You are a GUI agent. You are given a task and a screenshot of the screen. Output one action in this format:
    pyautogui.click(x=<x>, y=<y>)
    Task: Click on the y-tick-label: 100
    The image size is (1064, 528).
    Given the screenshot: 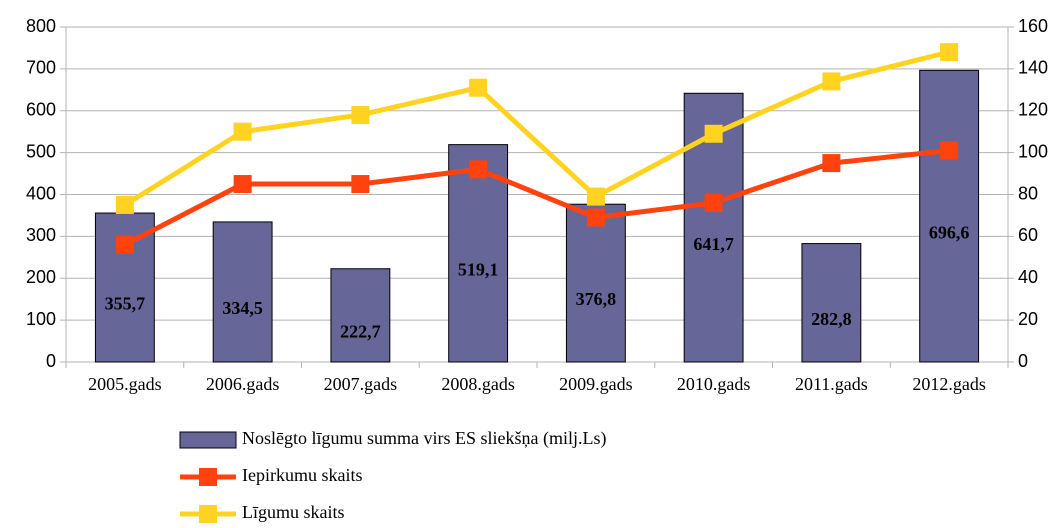 What is the action you would take?
    pyautogui.click(x=41, y=319)
    